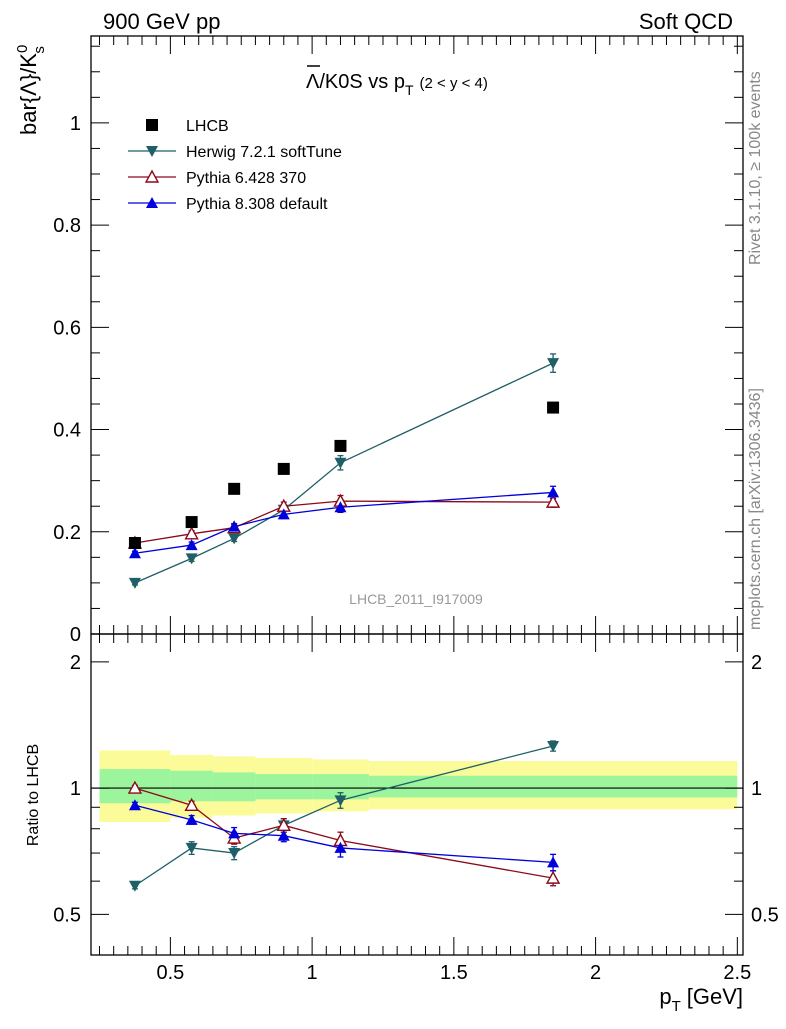  I want to click on legend-marker-lhcb, so click(152, 125).